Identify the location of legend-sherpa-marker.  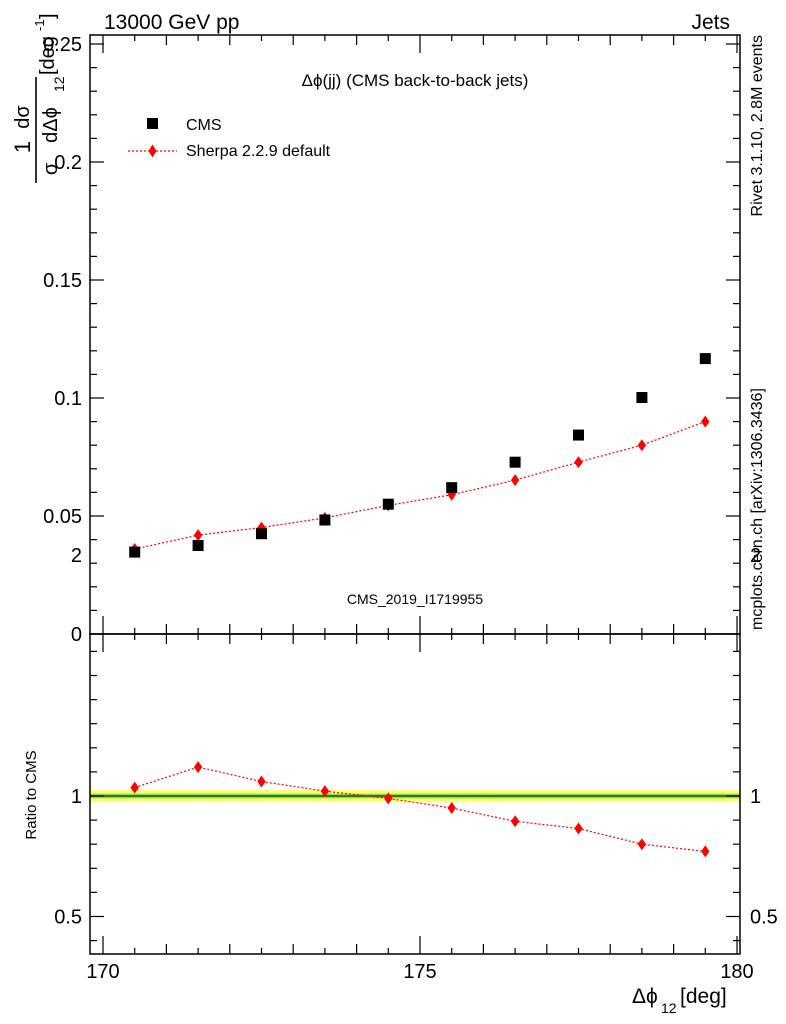
(152, 151).